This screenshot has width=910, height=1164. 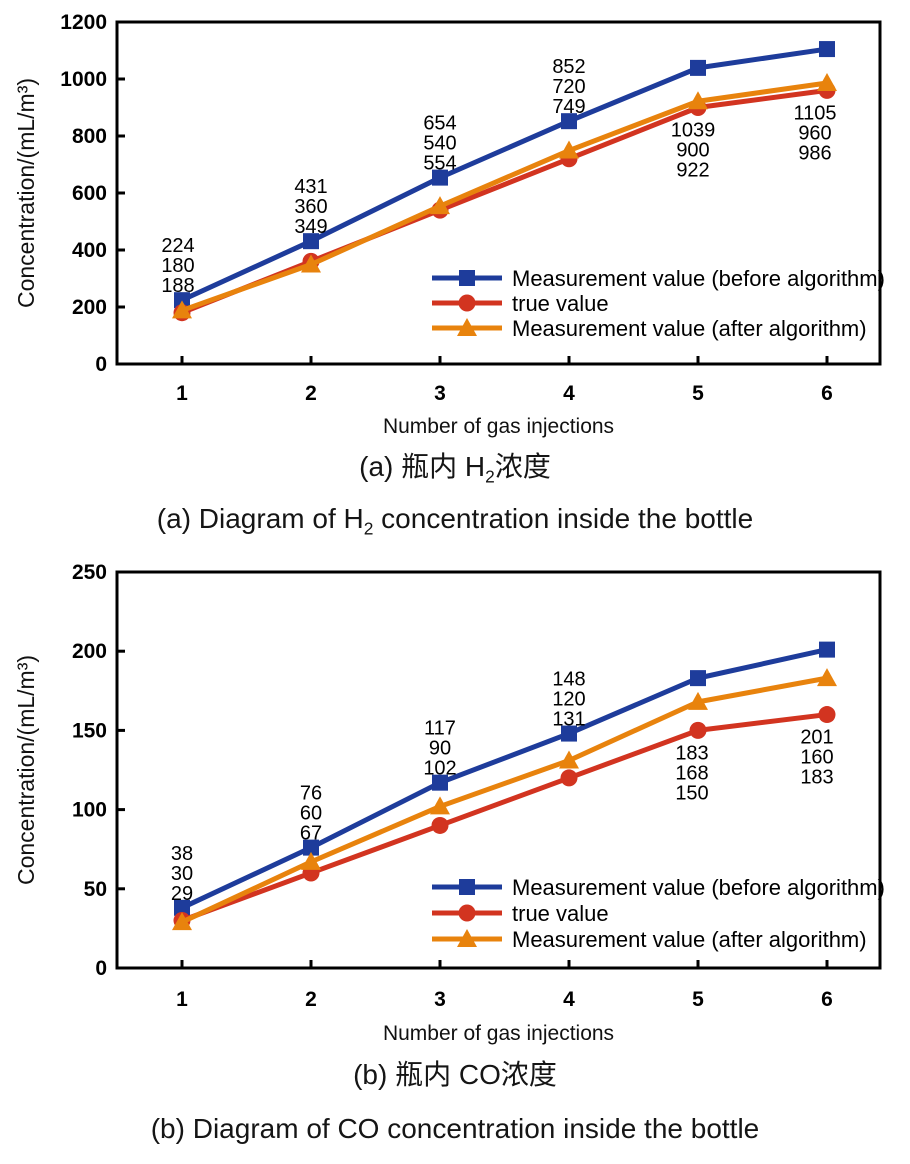 I want to click on point-label-before: 852, so click(x=568, y=67).